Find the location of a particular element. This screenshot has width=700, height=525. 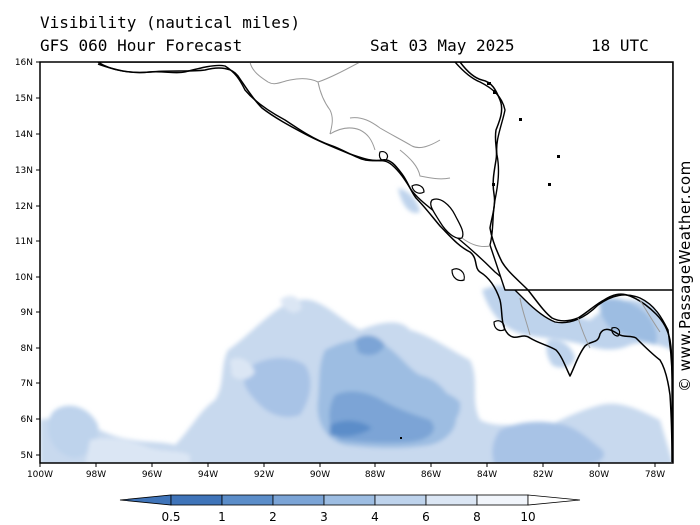

forecast-date: Sat 03 May 2025 is located at coordinates (442, 45).